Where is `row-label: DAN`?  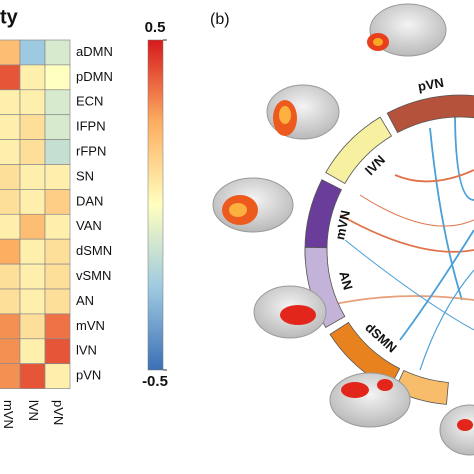 row-label: DAN is located at coordinates (89, 200).